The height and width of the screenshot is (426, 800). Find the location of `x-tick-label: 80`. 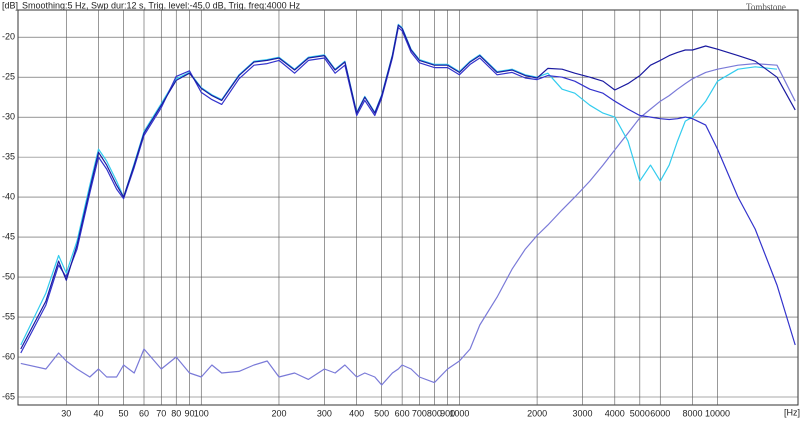

x-tick-label: 80 is located at coordinates (176, 413).